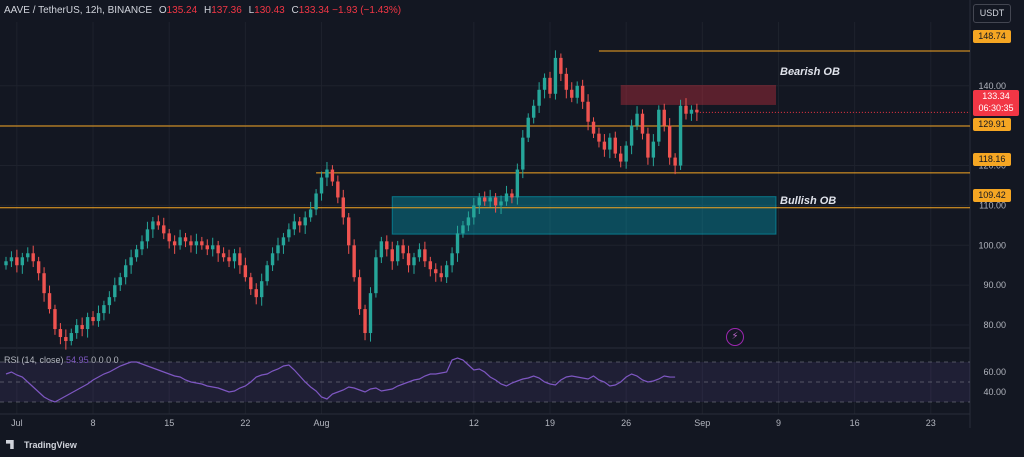 This screenshot has height=457, width=1024. Describe the element at coordinates (182, 10) in the screenshot. I see `open-value: 135.24` at that location.